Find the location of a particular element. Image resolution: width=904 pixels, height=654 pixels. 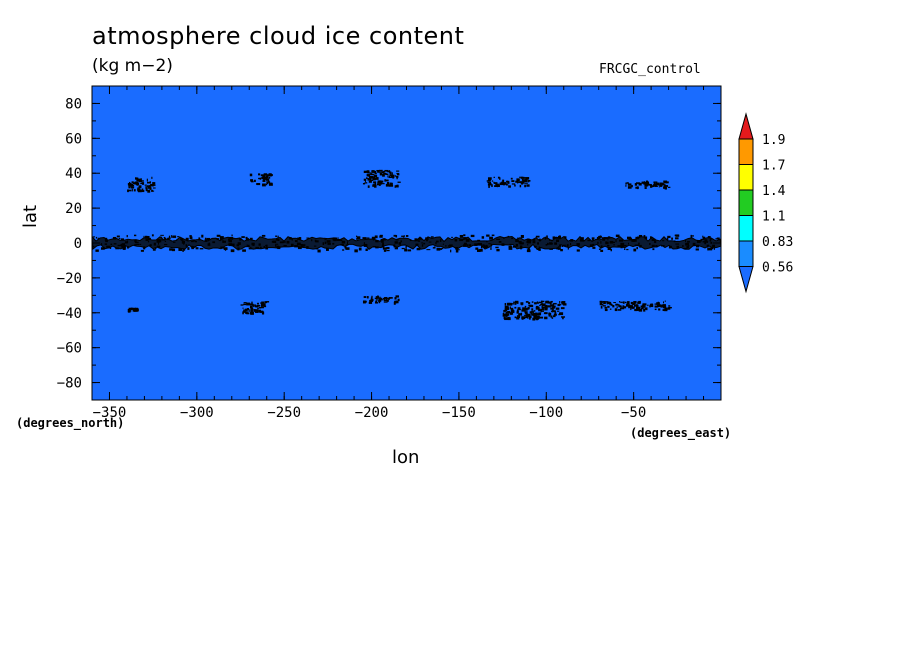

x-unit-label: (degrees_east) is located at coordinates (681, 433).